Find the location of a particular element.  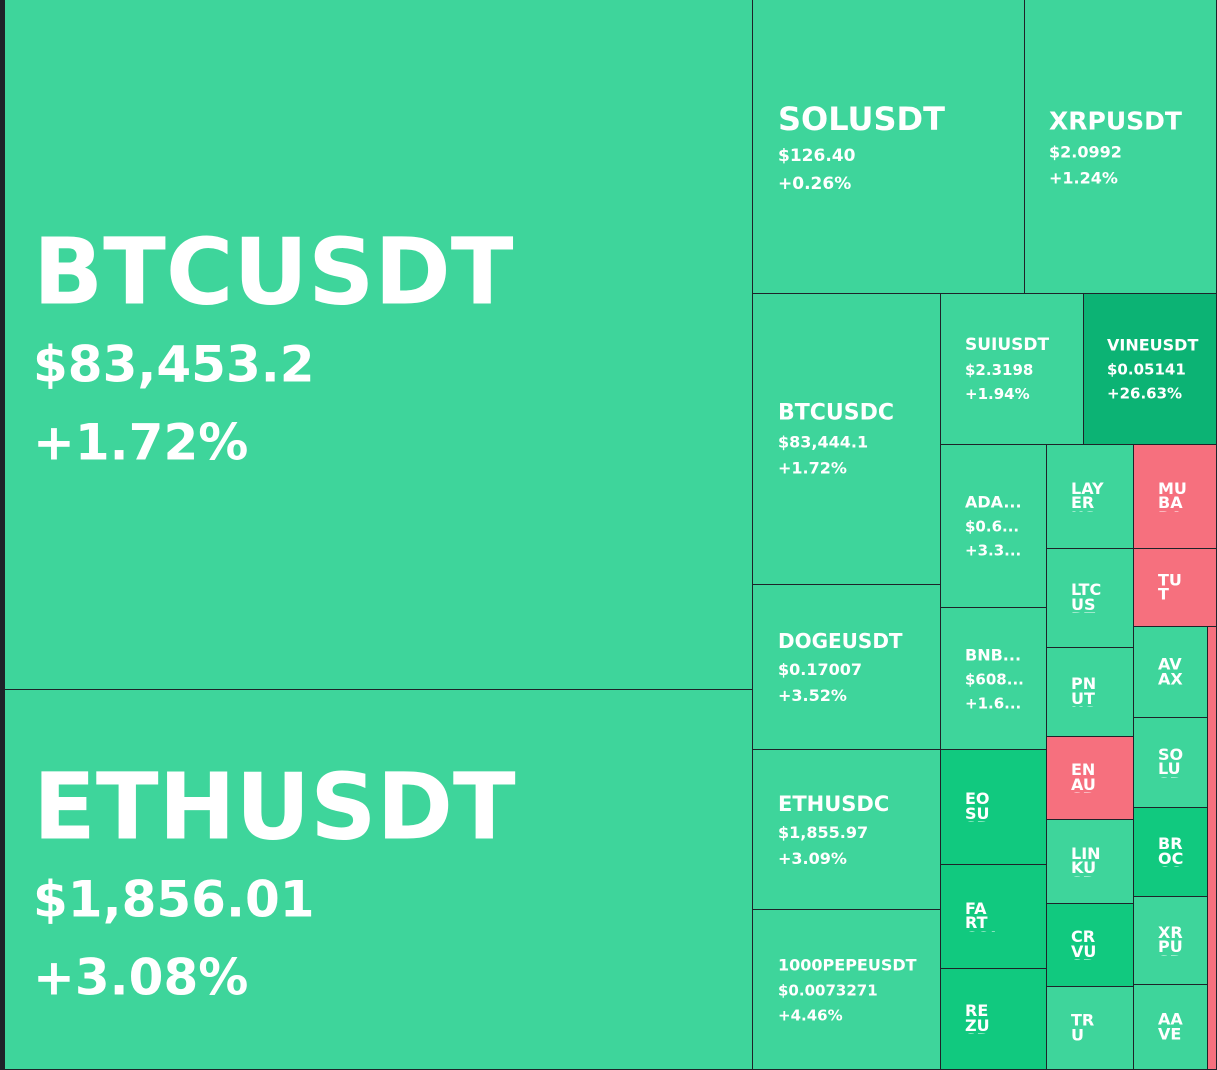

tile-change: +1.94% is located at coordinates (997, 394).